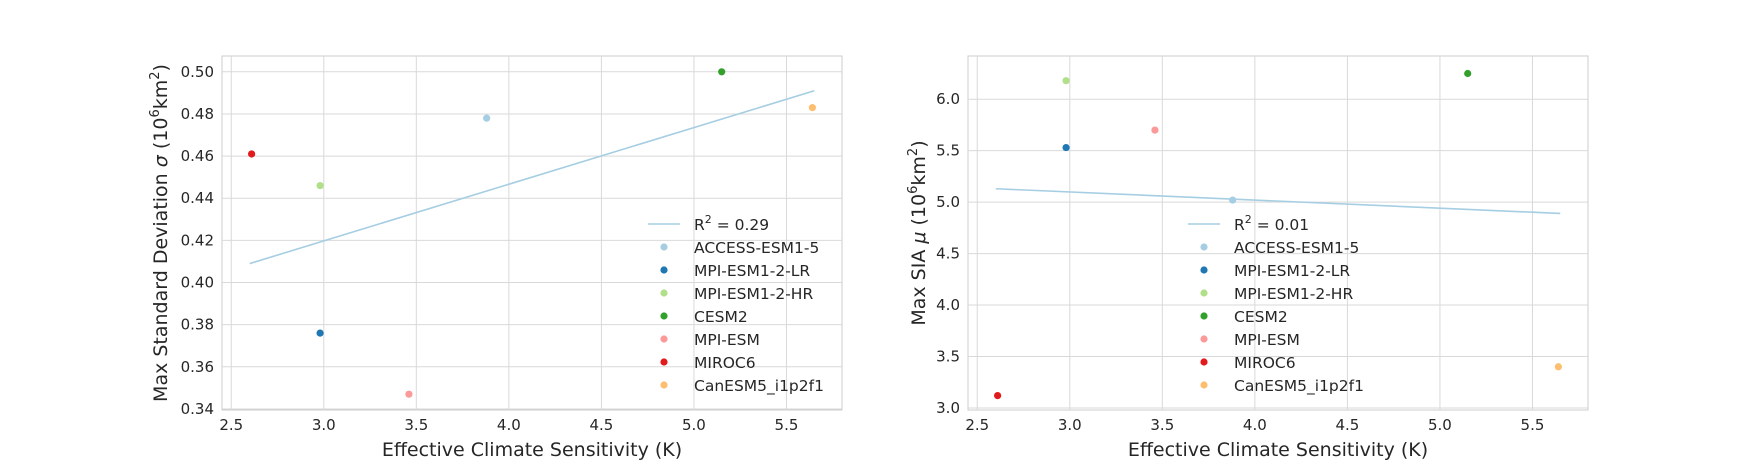  What do you see at coordinates (197, 156) in the screenshot?
I see `y-tick-label: 0.46` at bounding box center [197, 156].